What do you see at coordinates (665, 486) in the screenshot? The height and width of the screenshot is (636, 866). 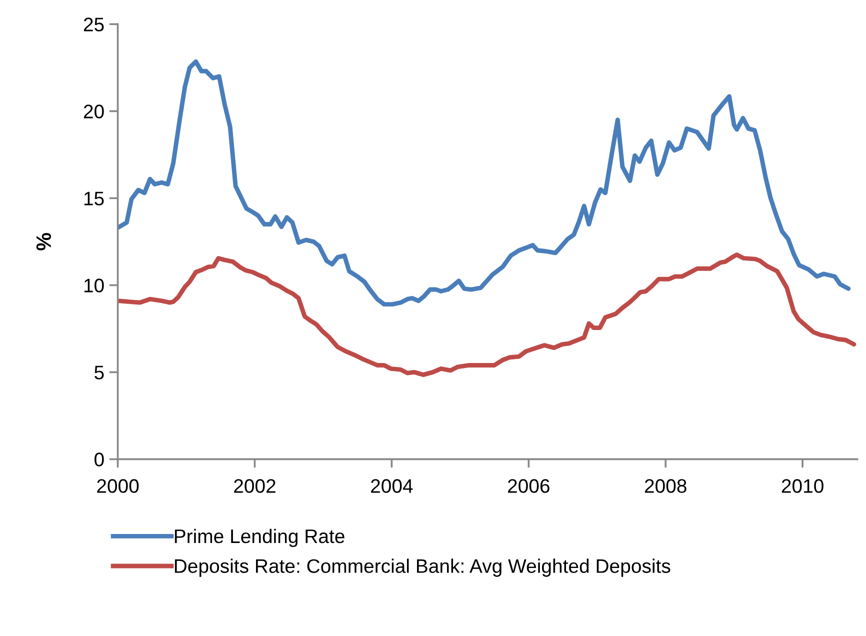 I see `x-tick-label: 2008` at bounding box center [665, 486].